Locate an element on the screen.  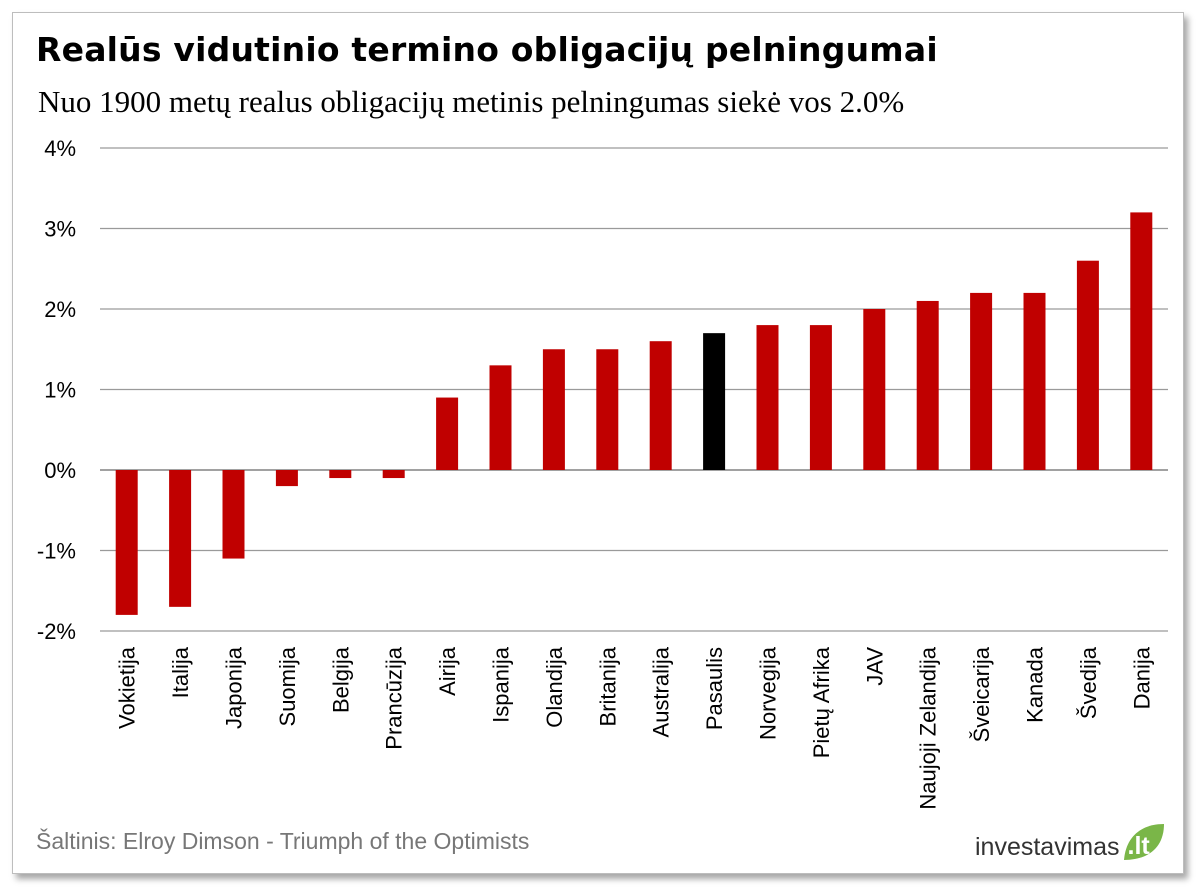
brand-logo: investavimas .lt is located at coordinates (1070, 840).